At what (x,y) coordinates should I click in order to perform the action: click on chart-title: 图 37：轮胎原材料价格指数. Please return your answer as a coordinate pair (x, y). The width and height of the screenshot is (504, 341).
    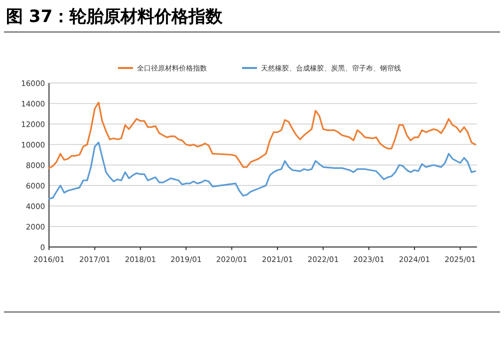
    Looking at the image, I should click on (115, 17).